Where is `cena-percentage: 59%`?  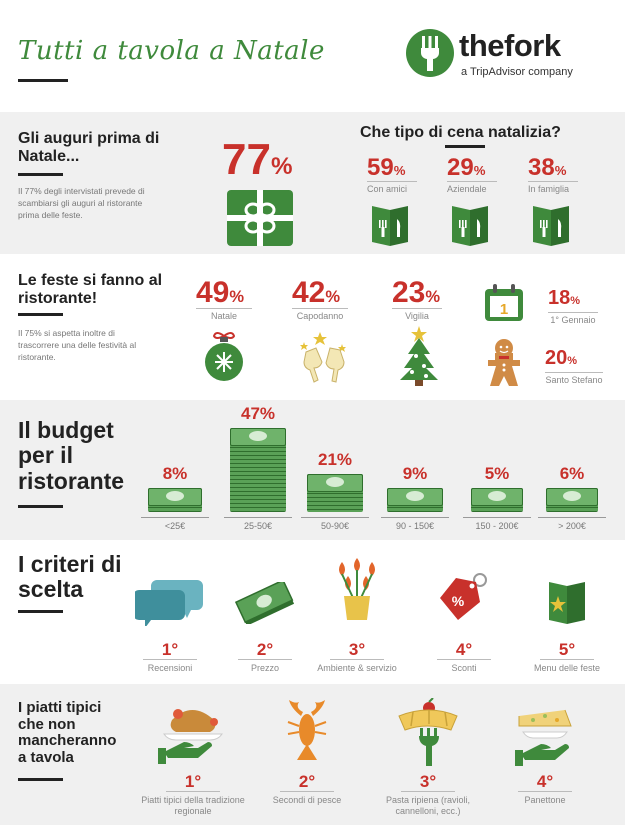
cena-percentage: 59% is located at coordinates (386, 168).